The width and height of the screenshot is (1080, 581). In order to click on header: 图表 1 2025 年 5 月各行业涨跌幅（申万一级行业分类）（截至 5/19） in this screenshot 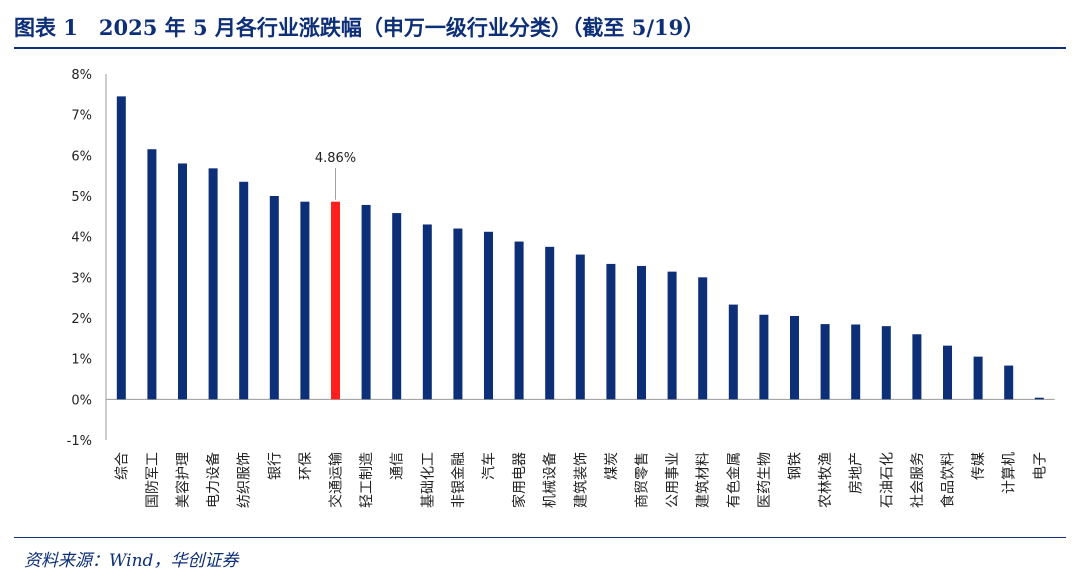, I will do `click(540, 26)`.